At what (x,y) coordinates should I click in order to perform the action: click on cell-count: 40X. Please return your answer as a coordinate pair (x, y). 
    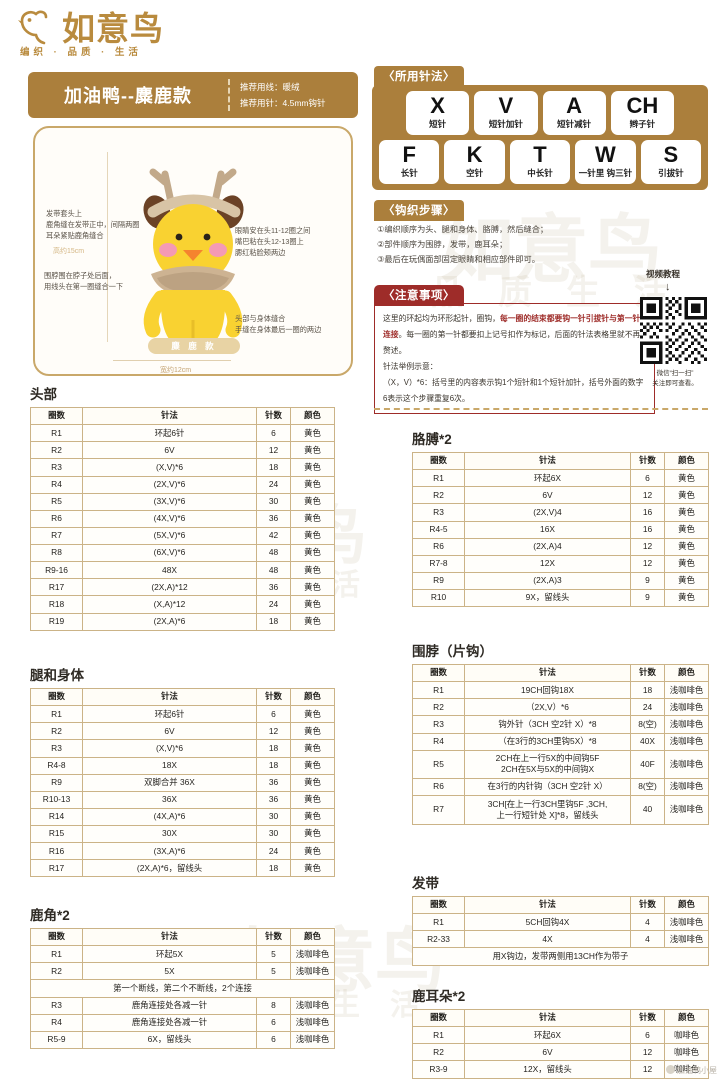
    Looking at the image, I should click on (647, 741).